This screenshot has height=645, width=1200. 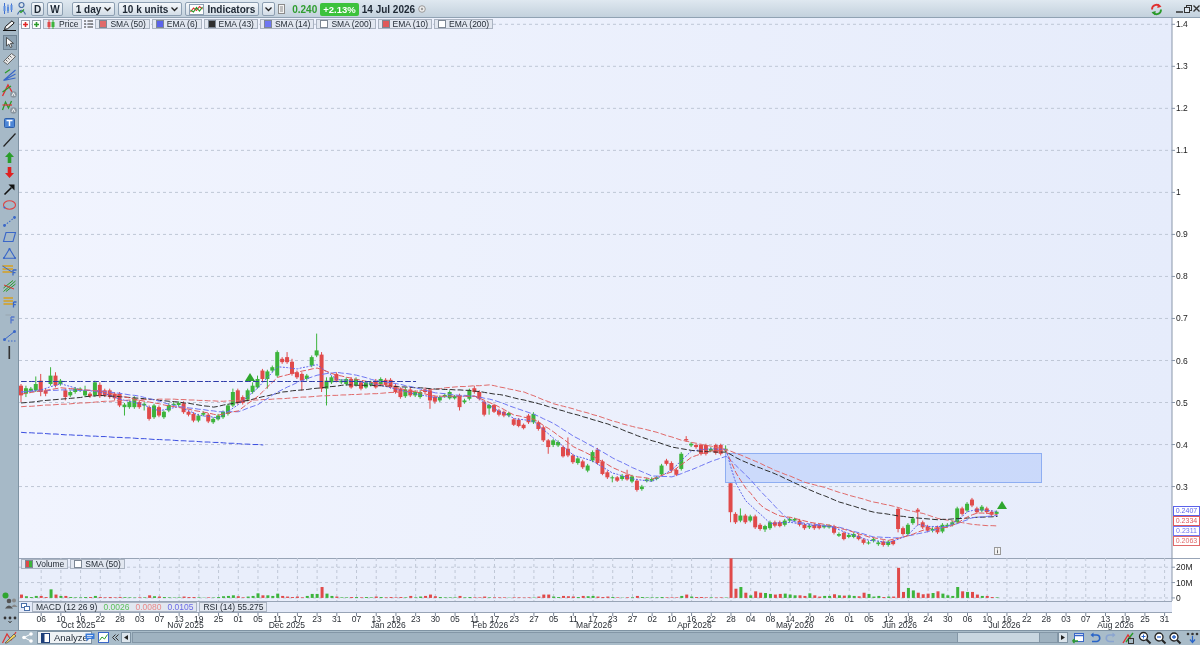 I want to click on text: 14 Jul 2026, so click(x=388, y=9).